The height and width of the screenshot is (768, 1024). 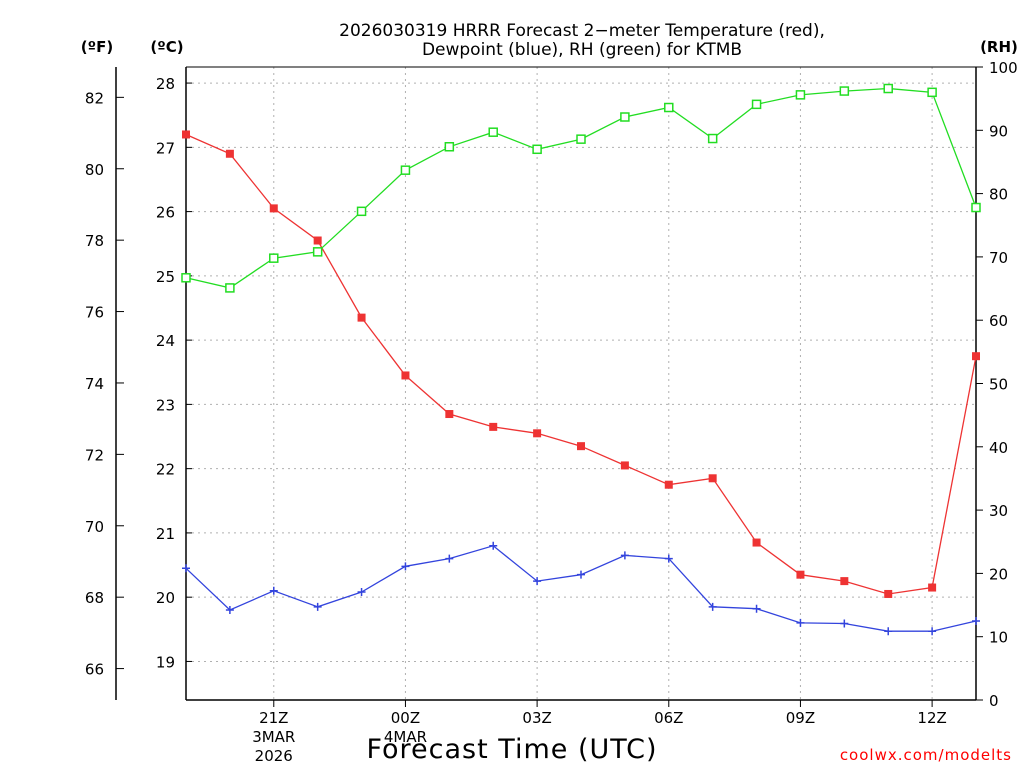 I want to click on rh-tick-label: 60, so click(x=998, y=321).